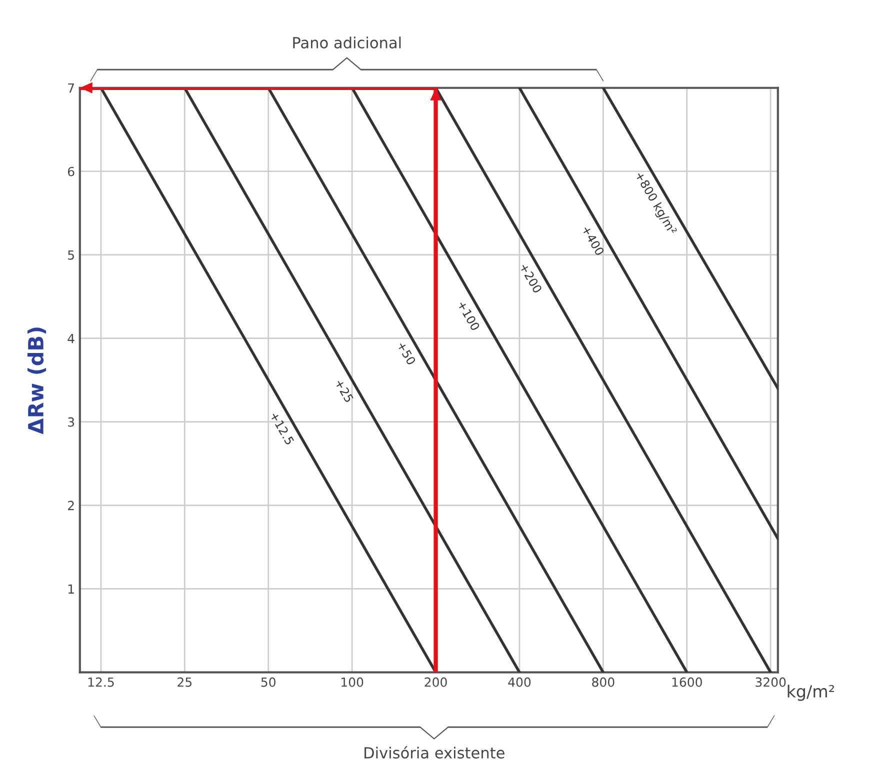 This screenshot has height=764, width=878. Describe the element at coordinates (71, 505) in the screenshot. I see `y-tick-label: 2` at that location.